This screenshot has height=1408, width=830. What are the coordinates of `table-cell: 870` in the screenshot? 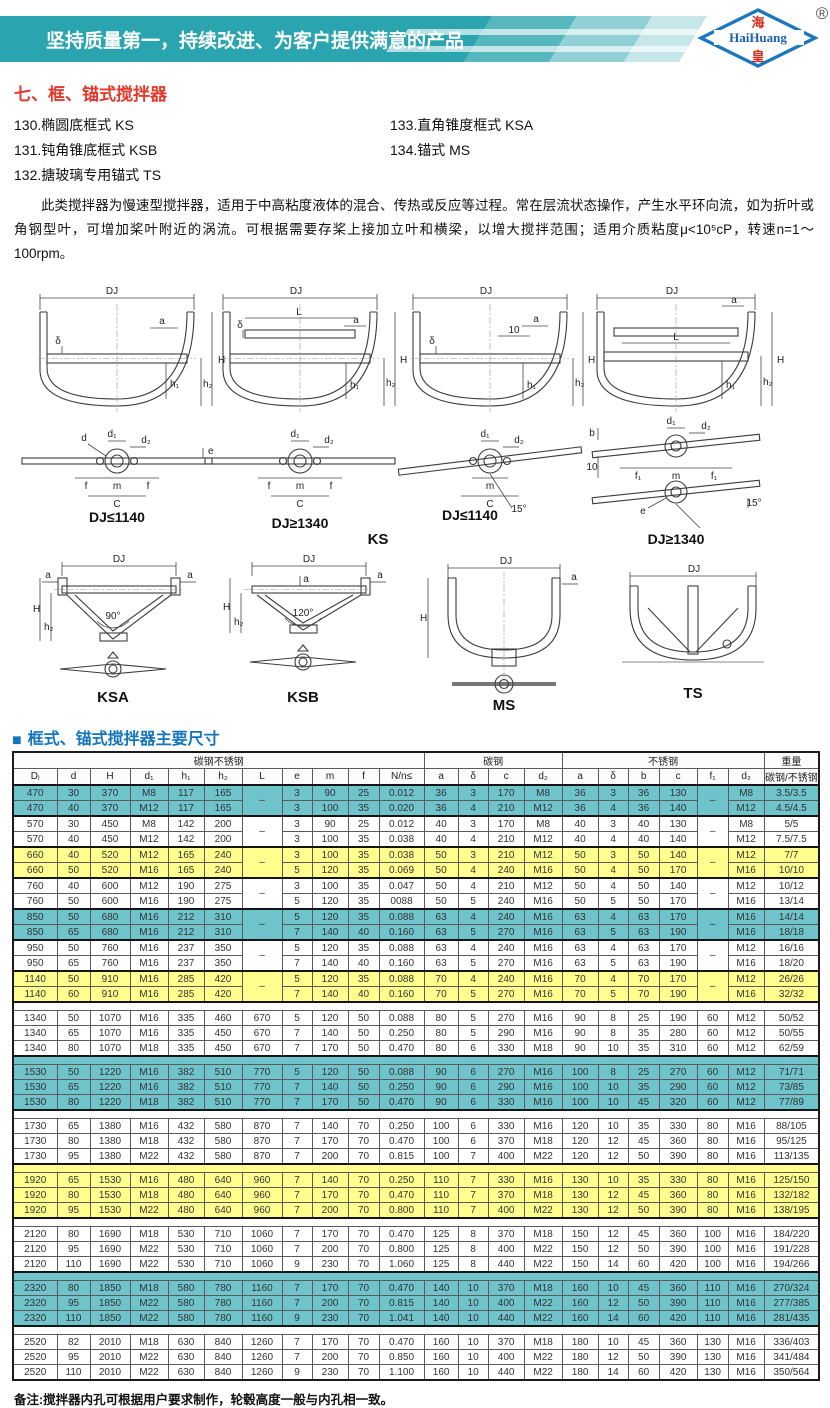 It's located at (262, 1126).